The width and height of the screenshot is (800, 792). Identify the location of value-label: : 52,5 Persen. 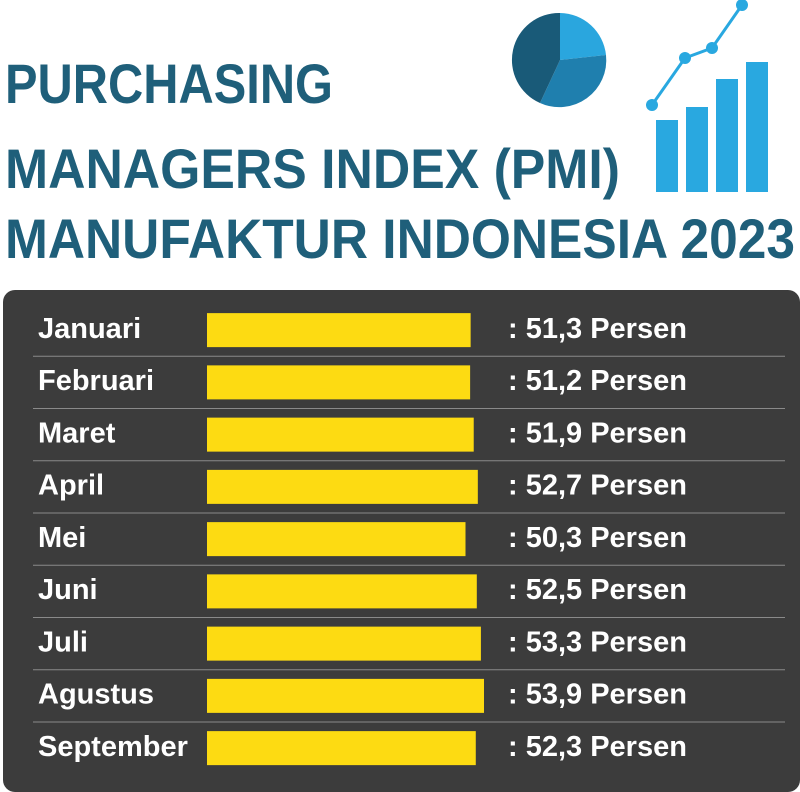
(597, 590).